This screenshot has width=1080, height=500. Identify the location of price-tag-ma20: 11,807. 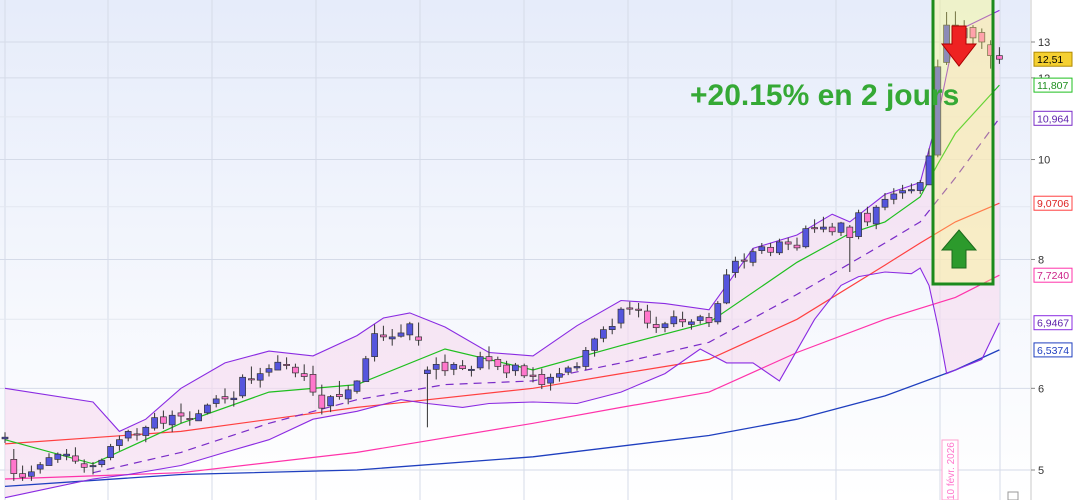
(1053, 85).